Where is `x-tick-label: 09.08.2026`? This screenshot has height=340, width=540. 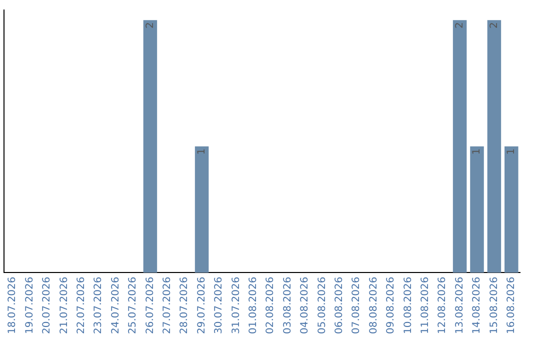 x-tick-label: 09.08.2026 is located at coordinates (391, 305).